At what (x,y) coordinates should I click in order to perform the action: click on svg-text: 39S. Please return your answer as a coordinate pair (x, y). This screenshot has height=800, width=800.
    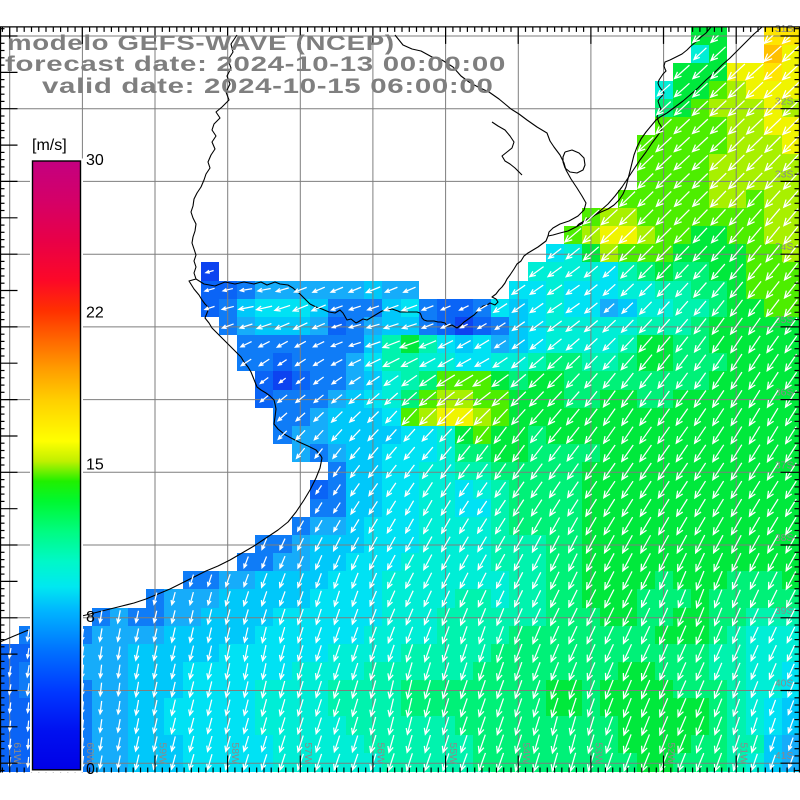
    Looking at the image, I should click on (784, 611).